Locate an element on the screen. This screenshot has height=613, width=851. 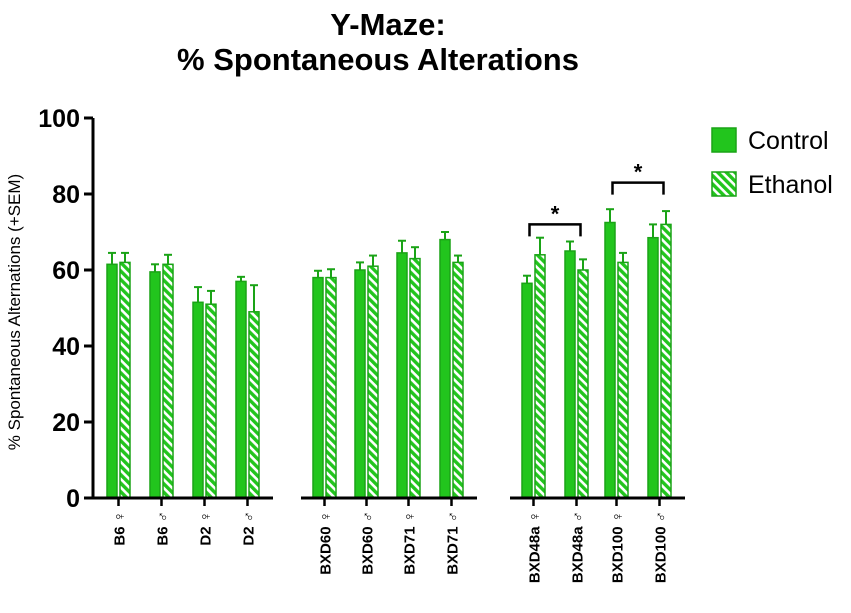
significance-markers: ** is located at coordinates (596, 198).